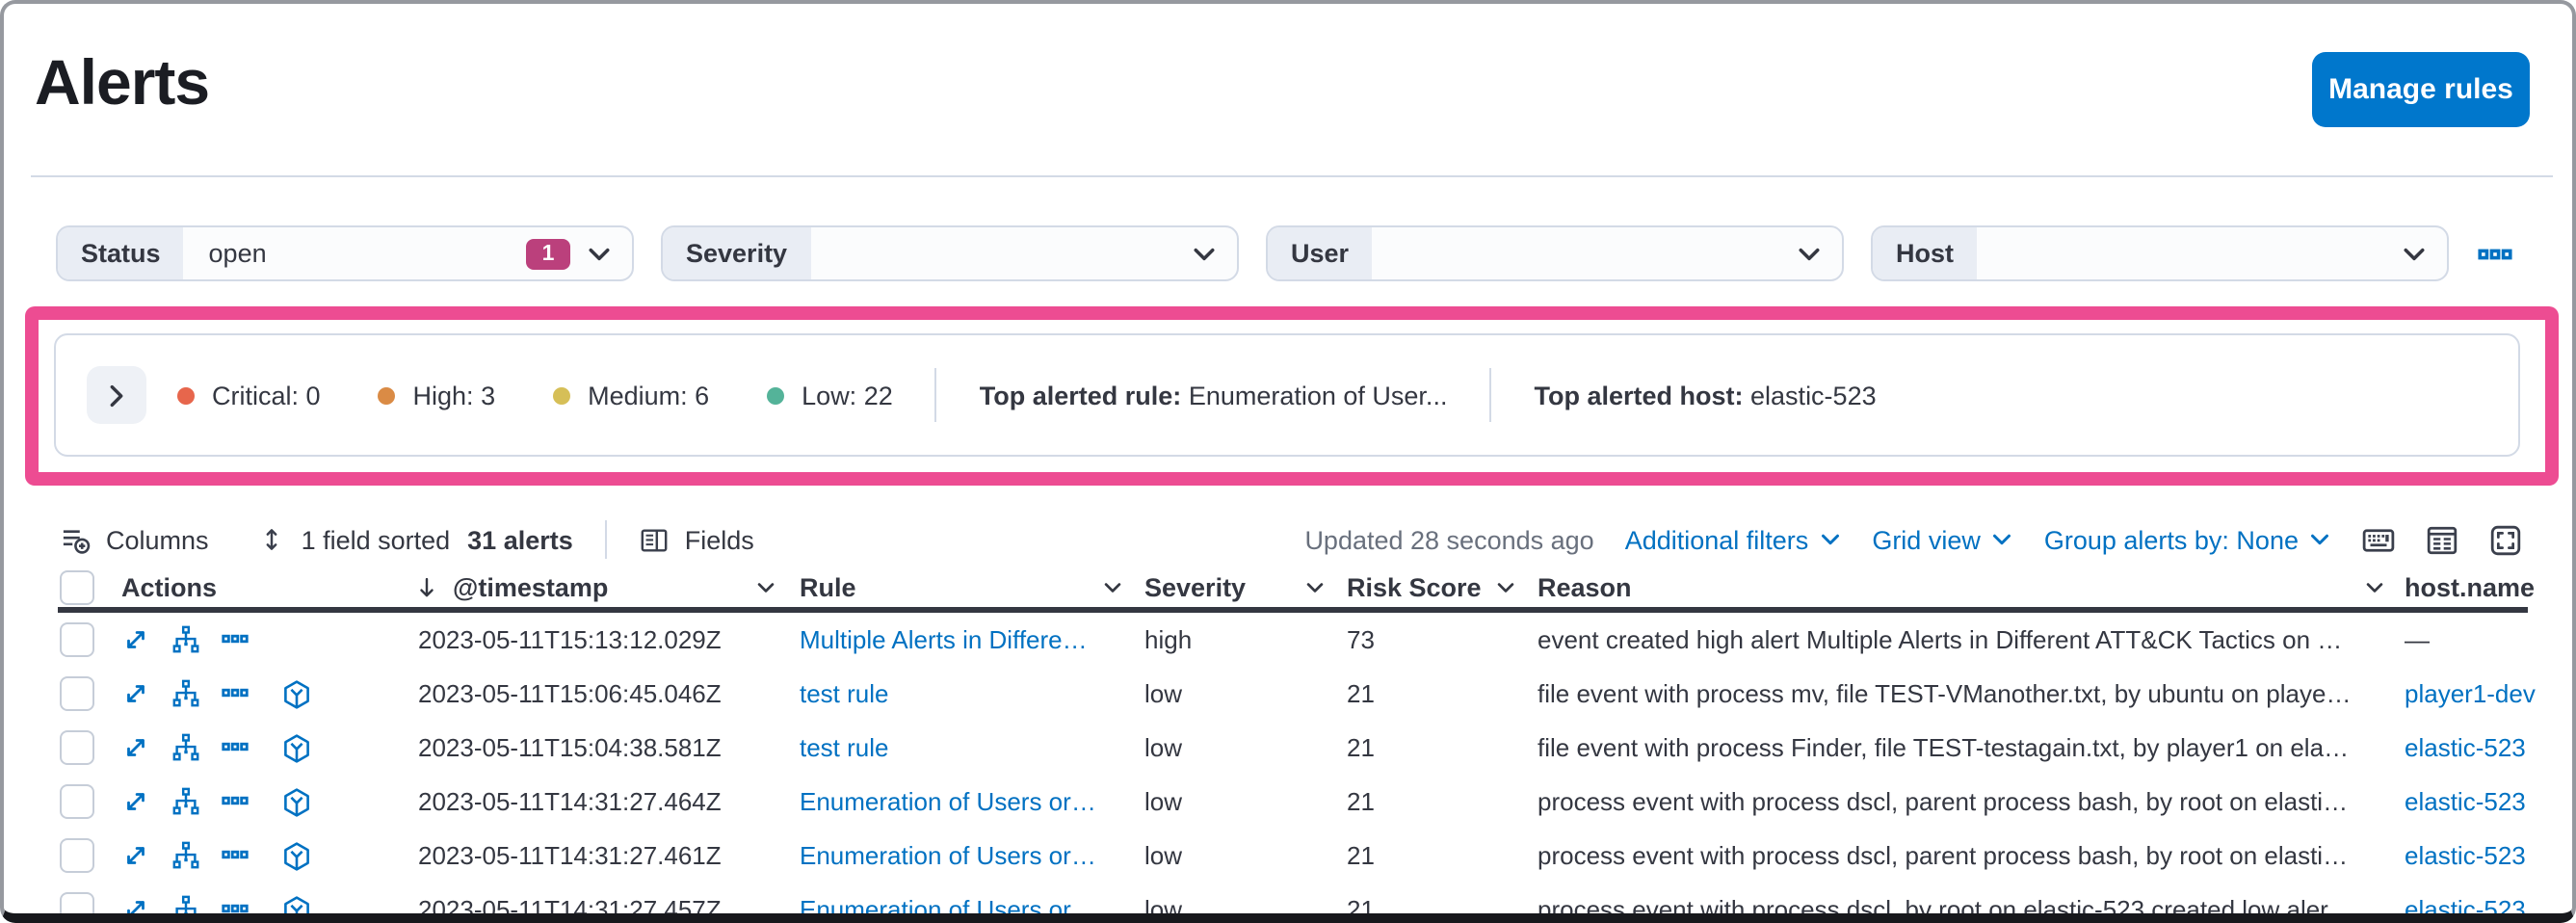 This screenshot has width=2576, height=923. Describe the element at coordinates (2471, 586) in the screenshot. I see `column-header-host-name: host.name` at that location.